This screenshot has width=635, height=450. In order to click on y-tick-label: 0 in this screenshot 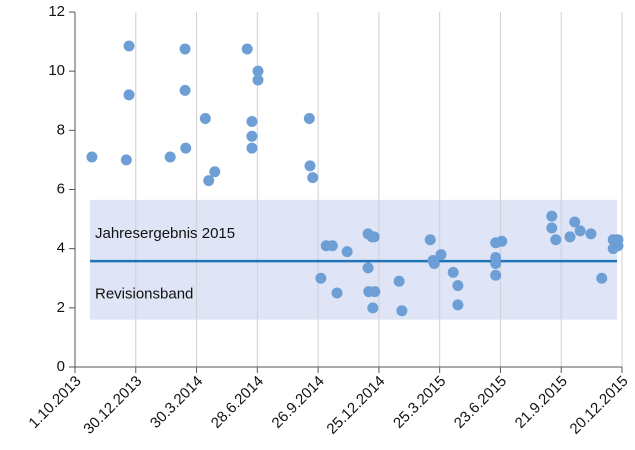, I will do `click(61, 366)`.